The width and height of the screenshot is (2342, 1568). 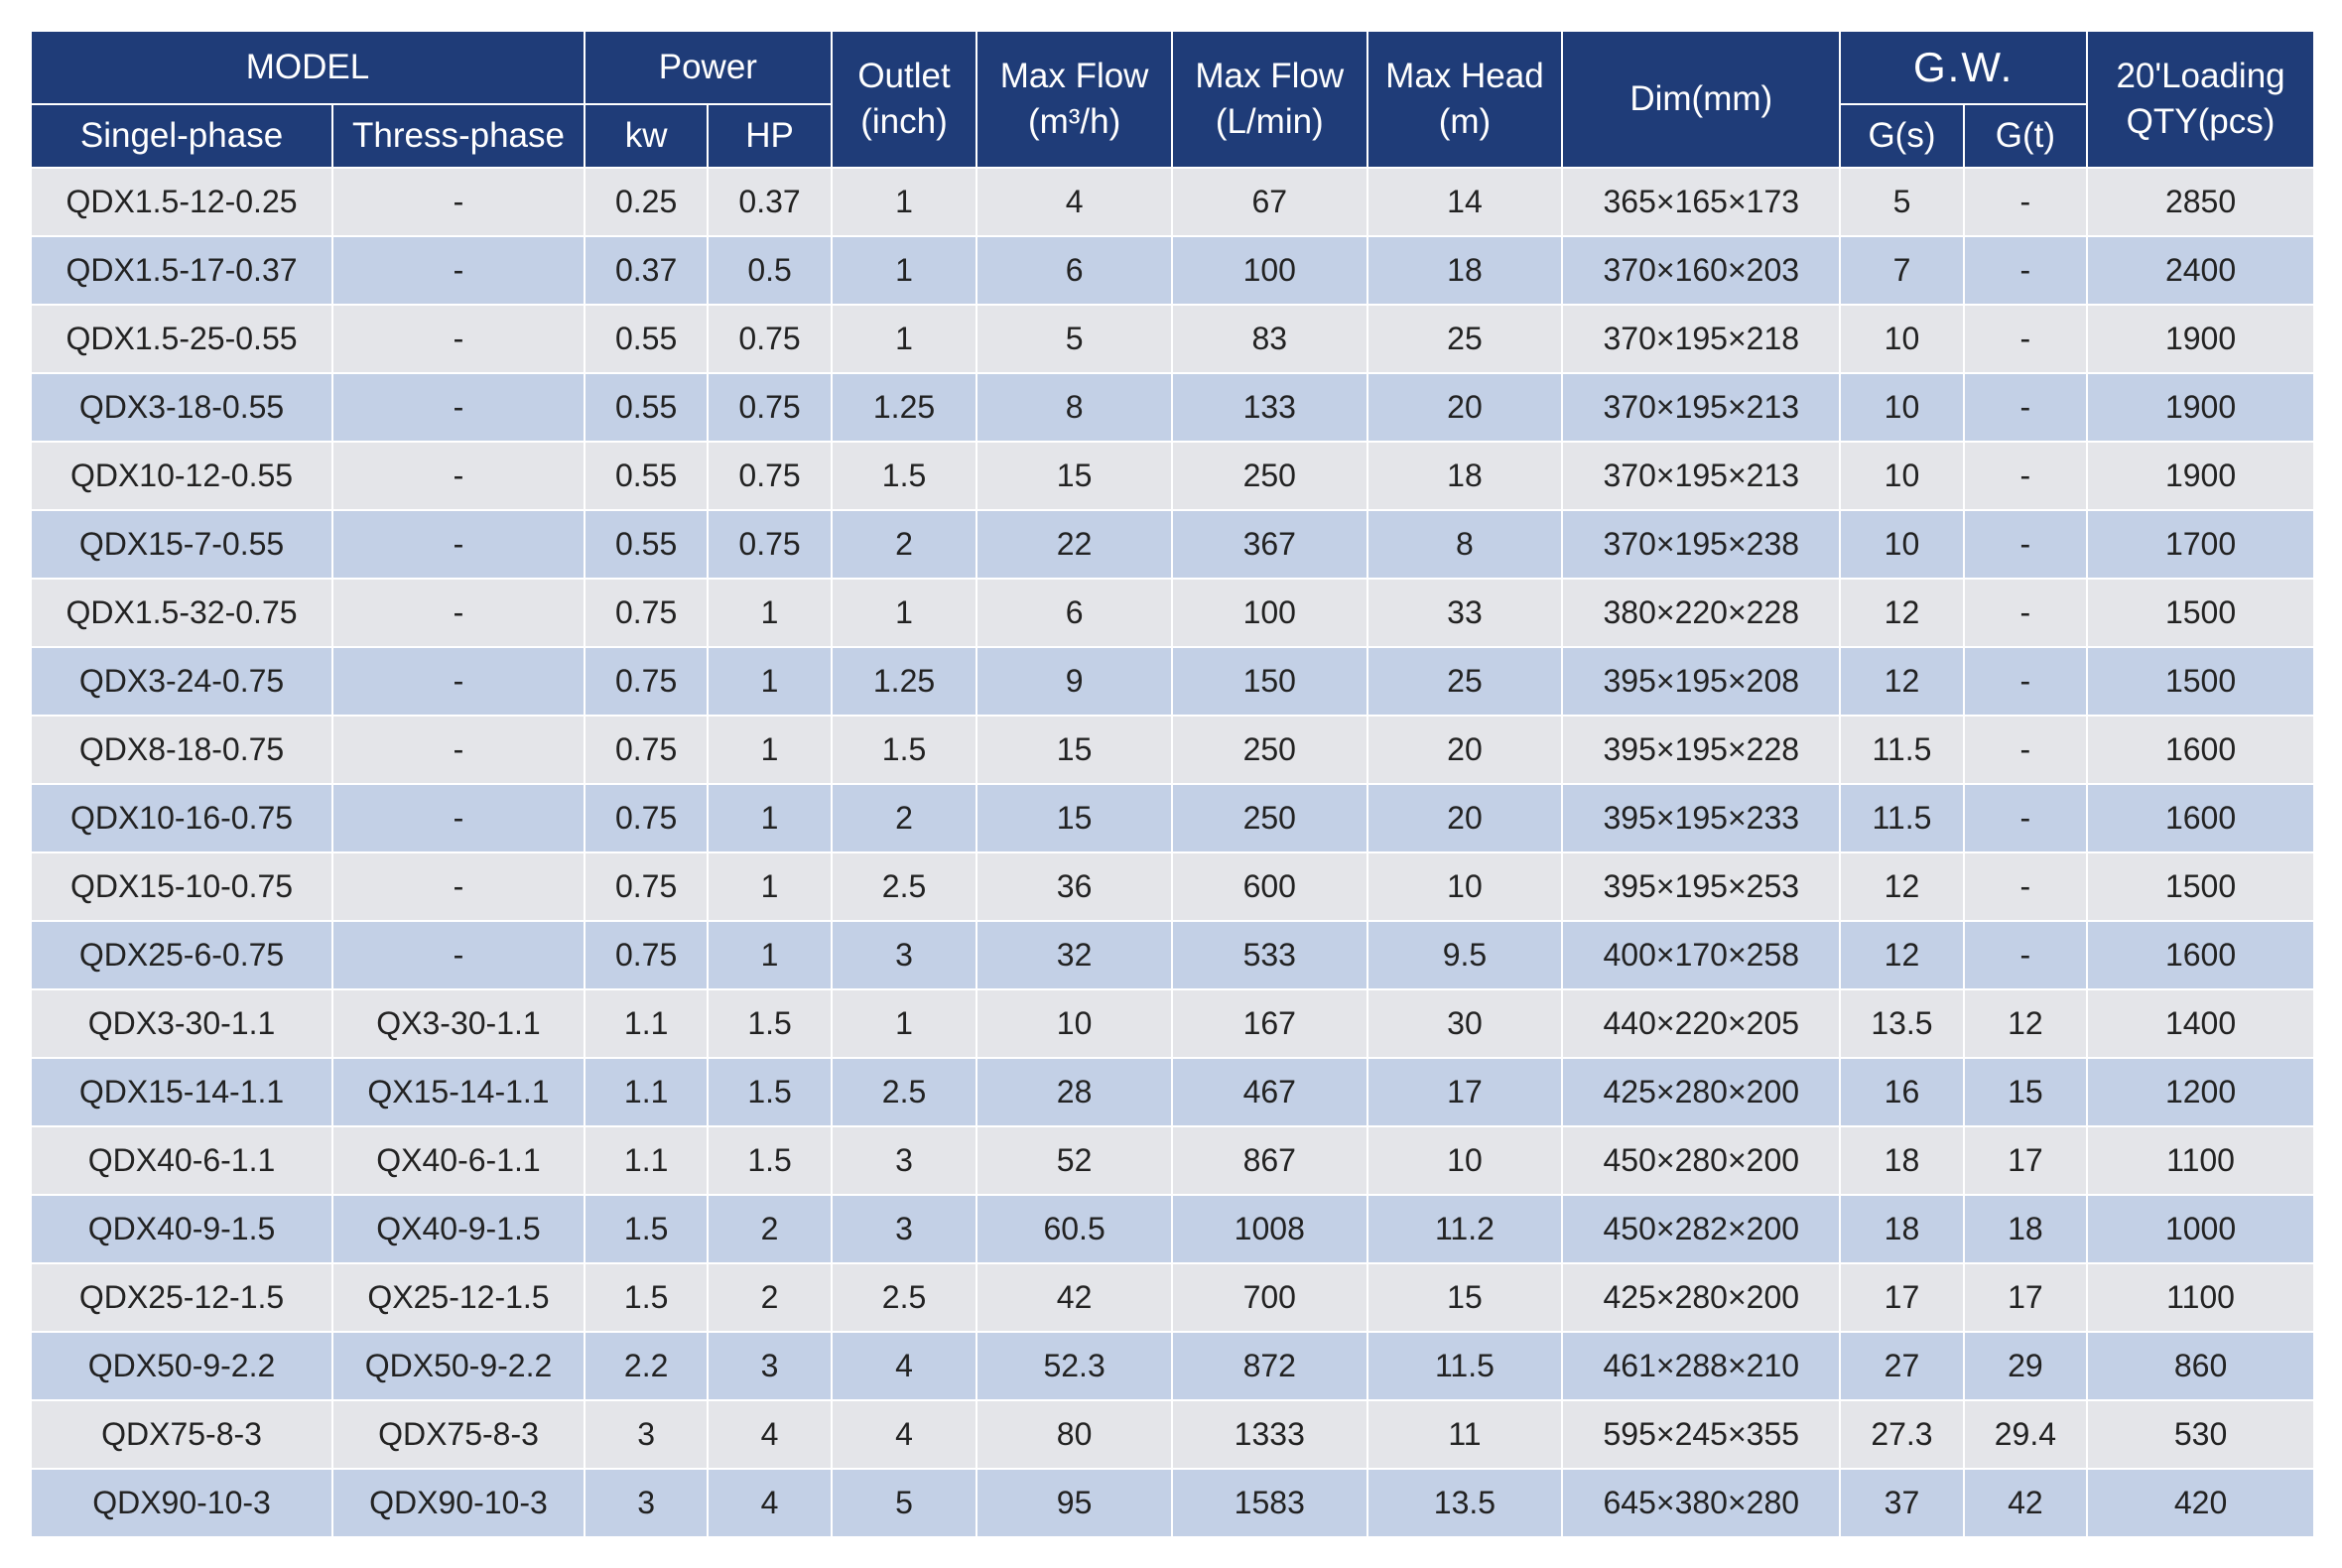 What do you see at coordinates (904, 544) in the screenshot?
I see `cell-outlet: 2` at bounding box center [904, 544].